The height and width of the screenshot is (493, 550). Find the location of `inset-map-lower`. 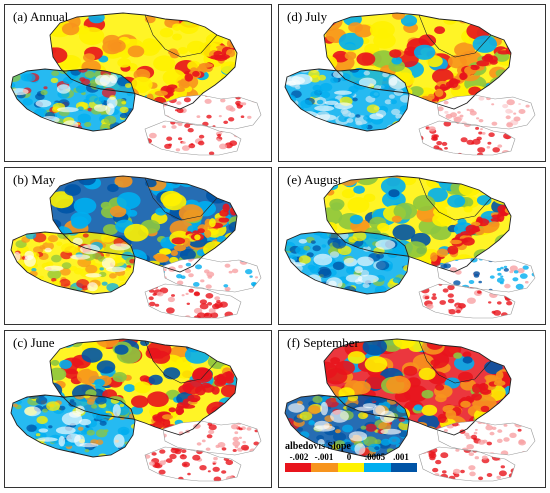

inset-map-lower is located at coordinates (193, 464).